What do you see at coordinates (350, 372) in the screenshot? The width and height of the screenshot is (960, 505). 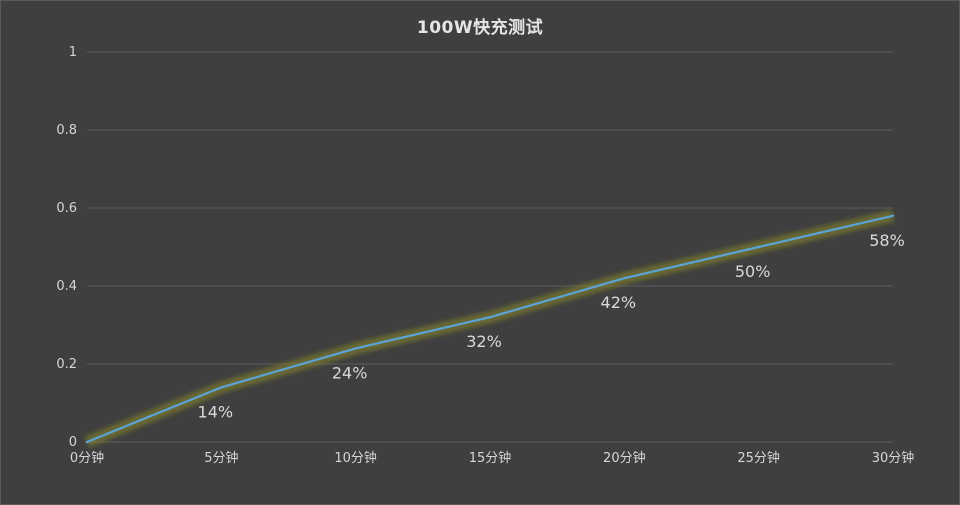 I see `data-label: 24%` at bounding box center [350, 372].